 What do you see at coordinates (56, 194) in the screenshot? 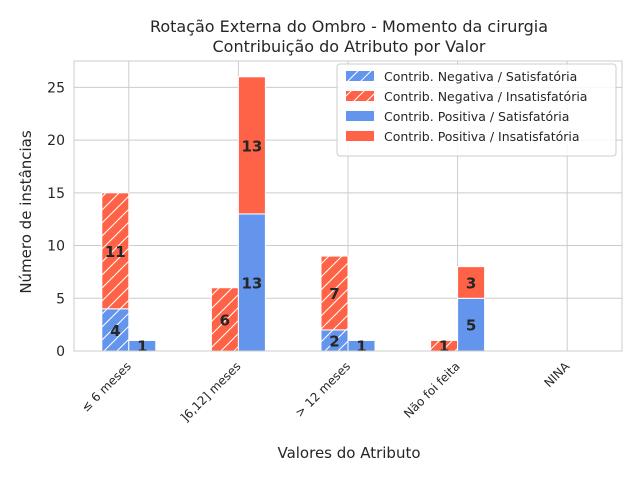
I see `y-tick-label: 15` at bounding box center [56, 194].